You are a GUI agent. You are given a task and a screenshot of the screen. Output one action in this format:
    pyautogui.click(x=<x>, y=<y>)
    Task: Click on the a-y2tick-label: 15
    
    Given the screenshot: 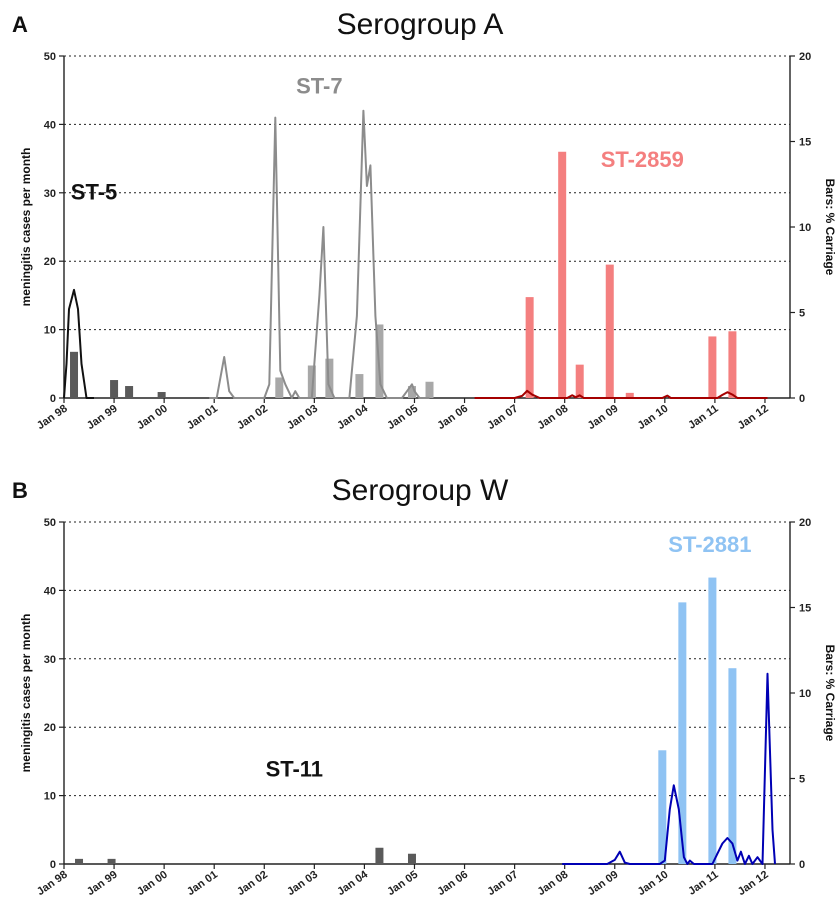 What is the action you would take?
    pyautogui.click(x=805, y=143)
    